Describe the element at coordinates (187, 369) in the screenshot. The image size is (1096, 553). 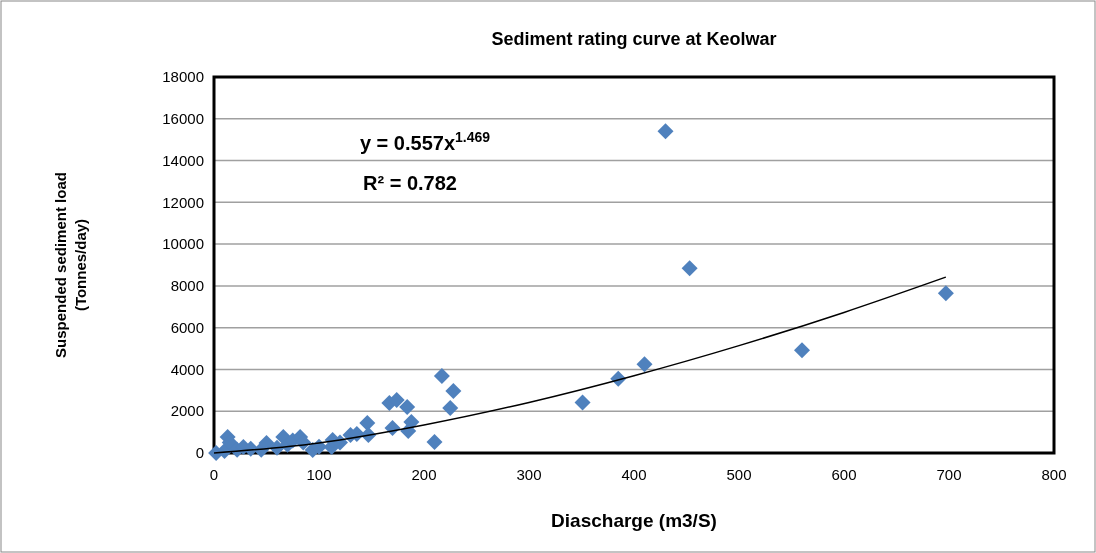
I see `y-tick-label: 4000` at that location.